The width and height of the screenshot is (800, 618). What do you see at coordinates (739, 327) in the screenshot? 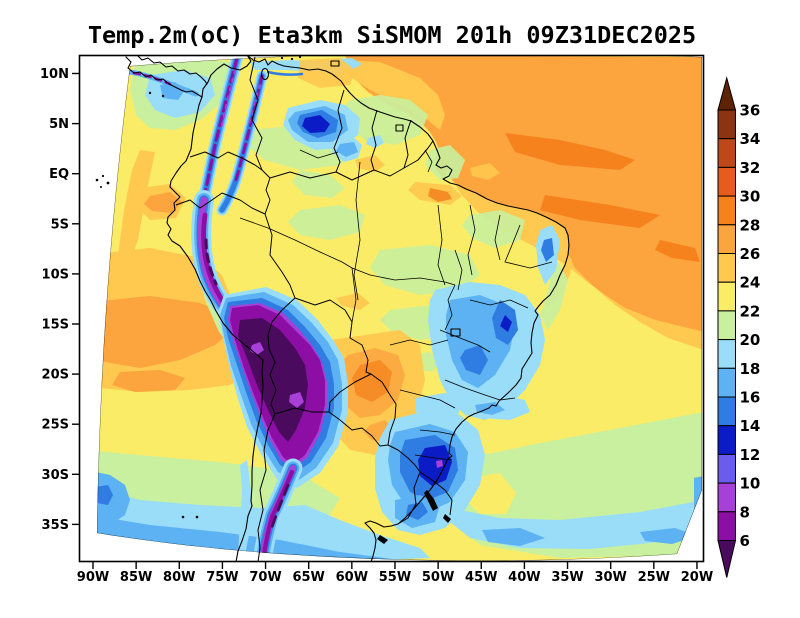
I see `colorbar: 36 34 32 30 28 26 24 22 20 18 16 14 12 10 8 6` at bounding box center [739, 327].